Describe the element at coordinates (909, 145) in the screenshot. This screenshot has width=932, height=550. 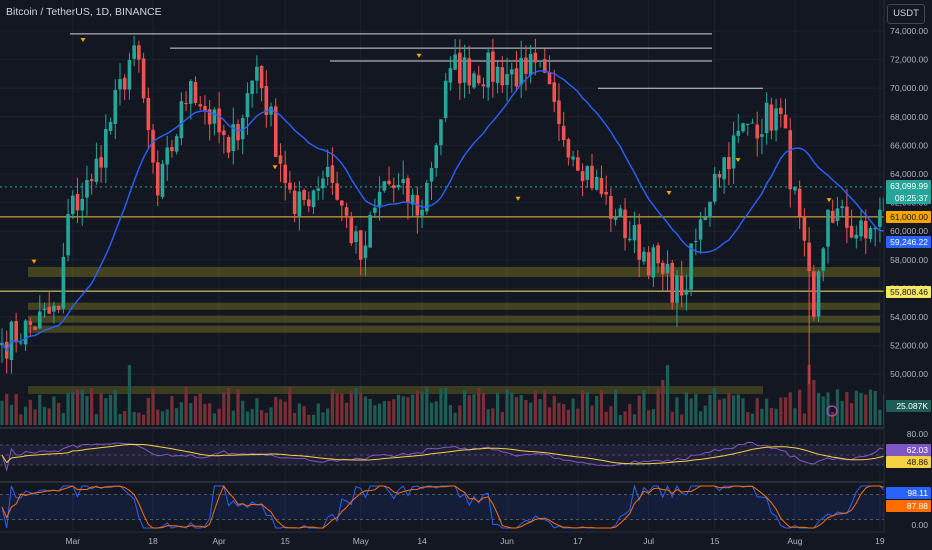
I see `price-tick-label: 66,000.00` at that location.